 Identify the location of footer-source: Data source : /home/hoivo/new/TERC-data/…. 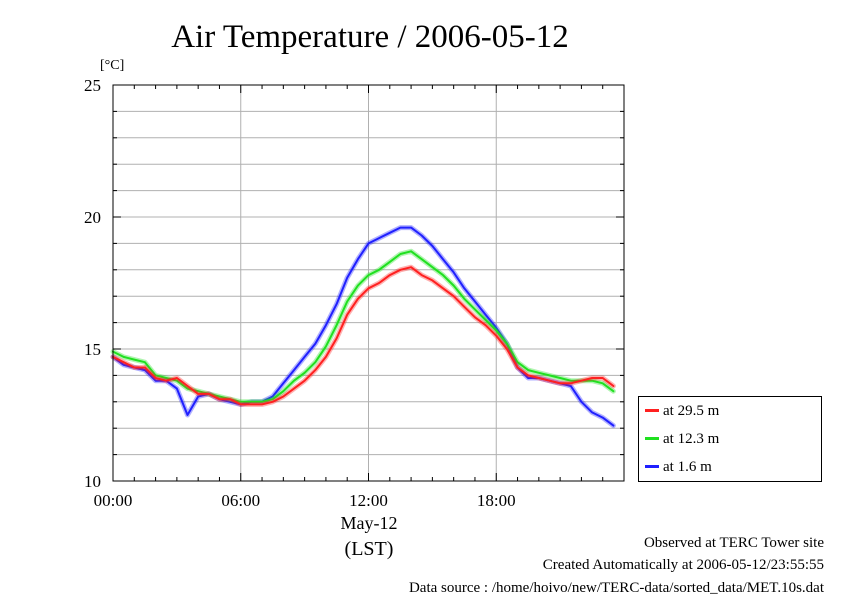
(616, 588).